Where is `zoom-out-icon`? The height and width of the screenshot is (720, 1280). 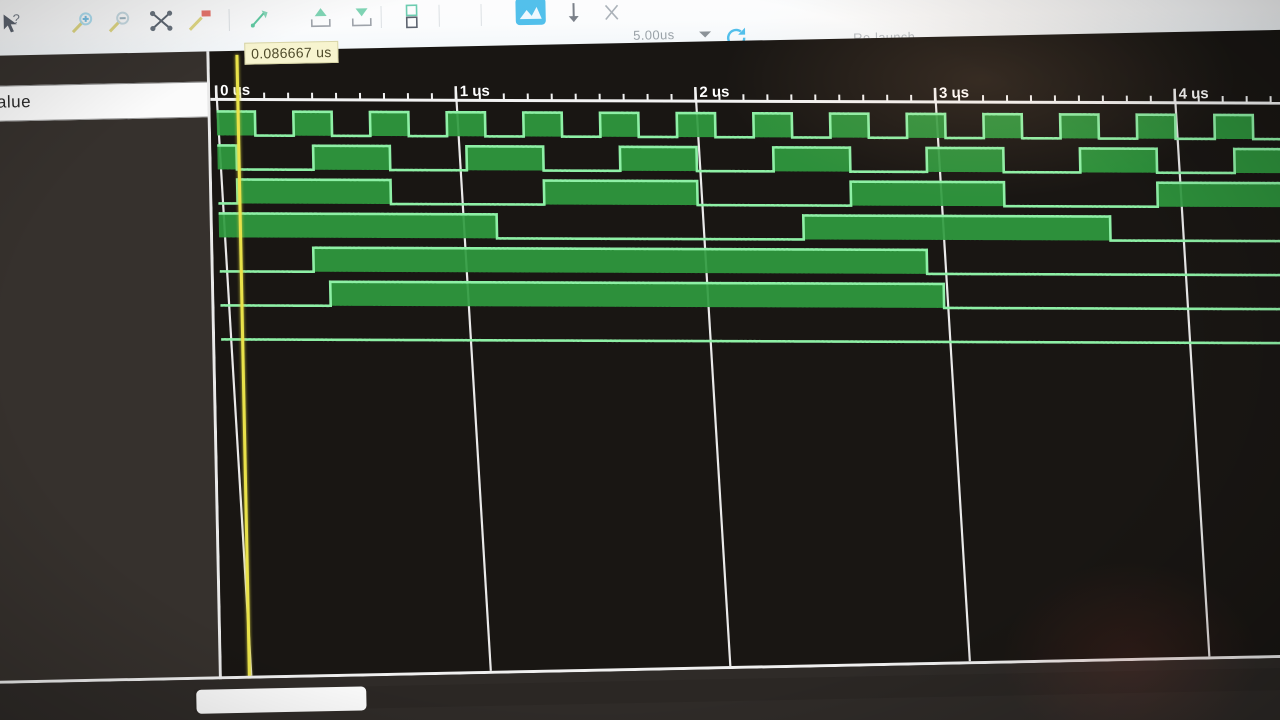
zoom-out-icon is located at coordinates (118, 22).